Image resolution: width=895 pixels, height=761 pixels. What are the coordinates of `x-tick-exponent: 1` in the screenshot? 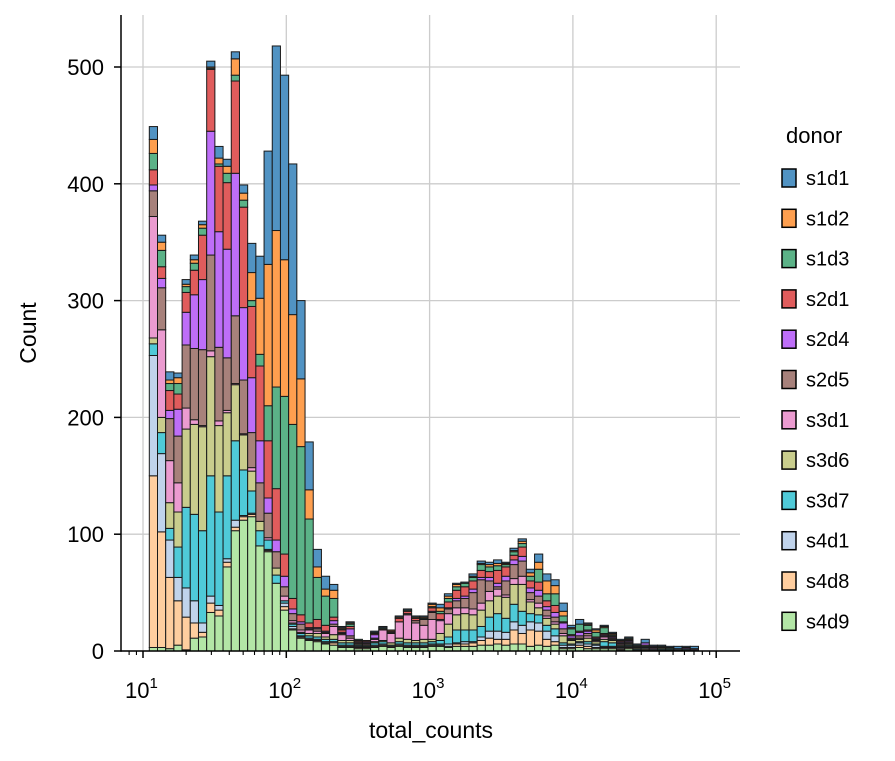 It's located at (153, 683).